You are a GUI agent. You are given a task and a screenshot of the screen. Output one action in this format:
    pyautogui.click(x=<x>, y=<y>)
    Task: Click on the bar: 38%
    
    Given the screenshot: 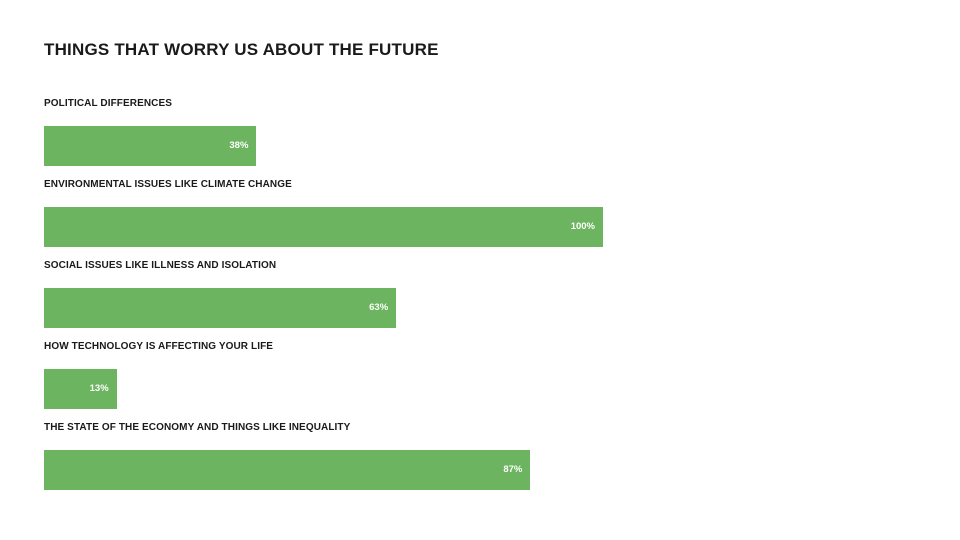 What is the action you would take?
    pyautogui.click(x=150, y=146)
    